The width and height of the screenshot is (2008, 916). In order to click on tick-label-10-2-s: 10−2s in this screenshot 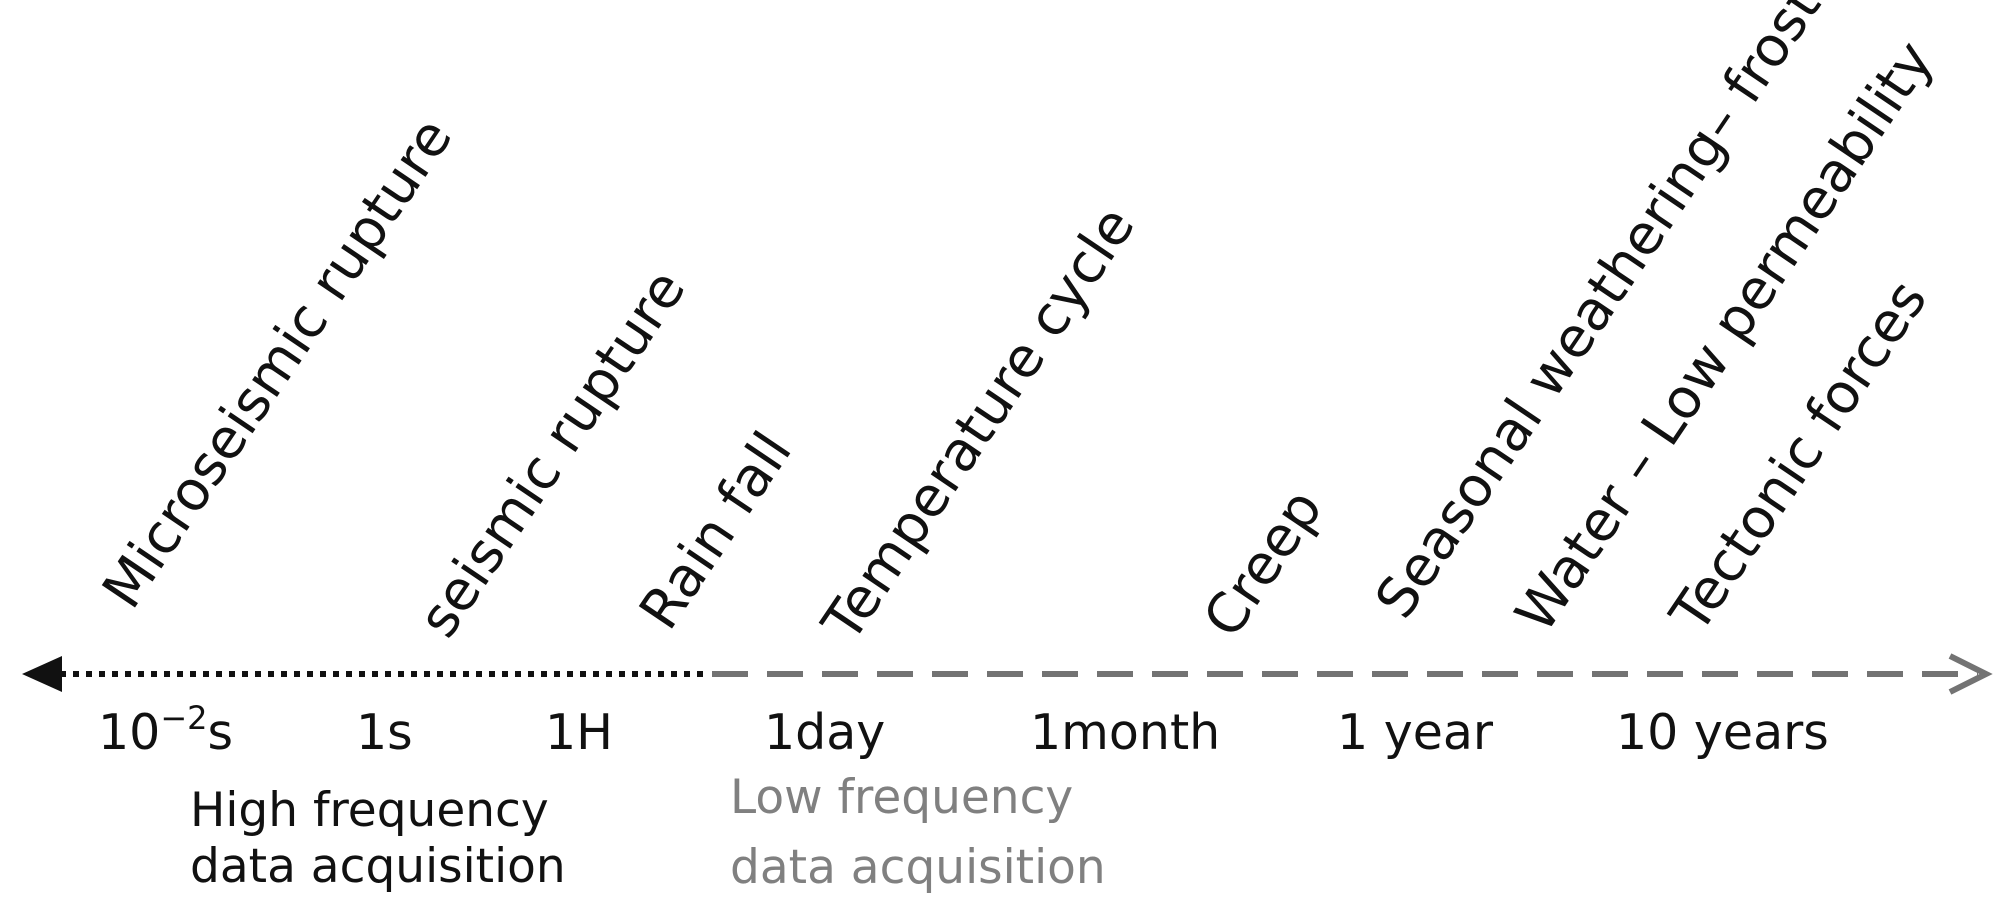, I will do `click(165, 730)`.